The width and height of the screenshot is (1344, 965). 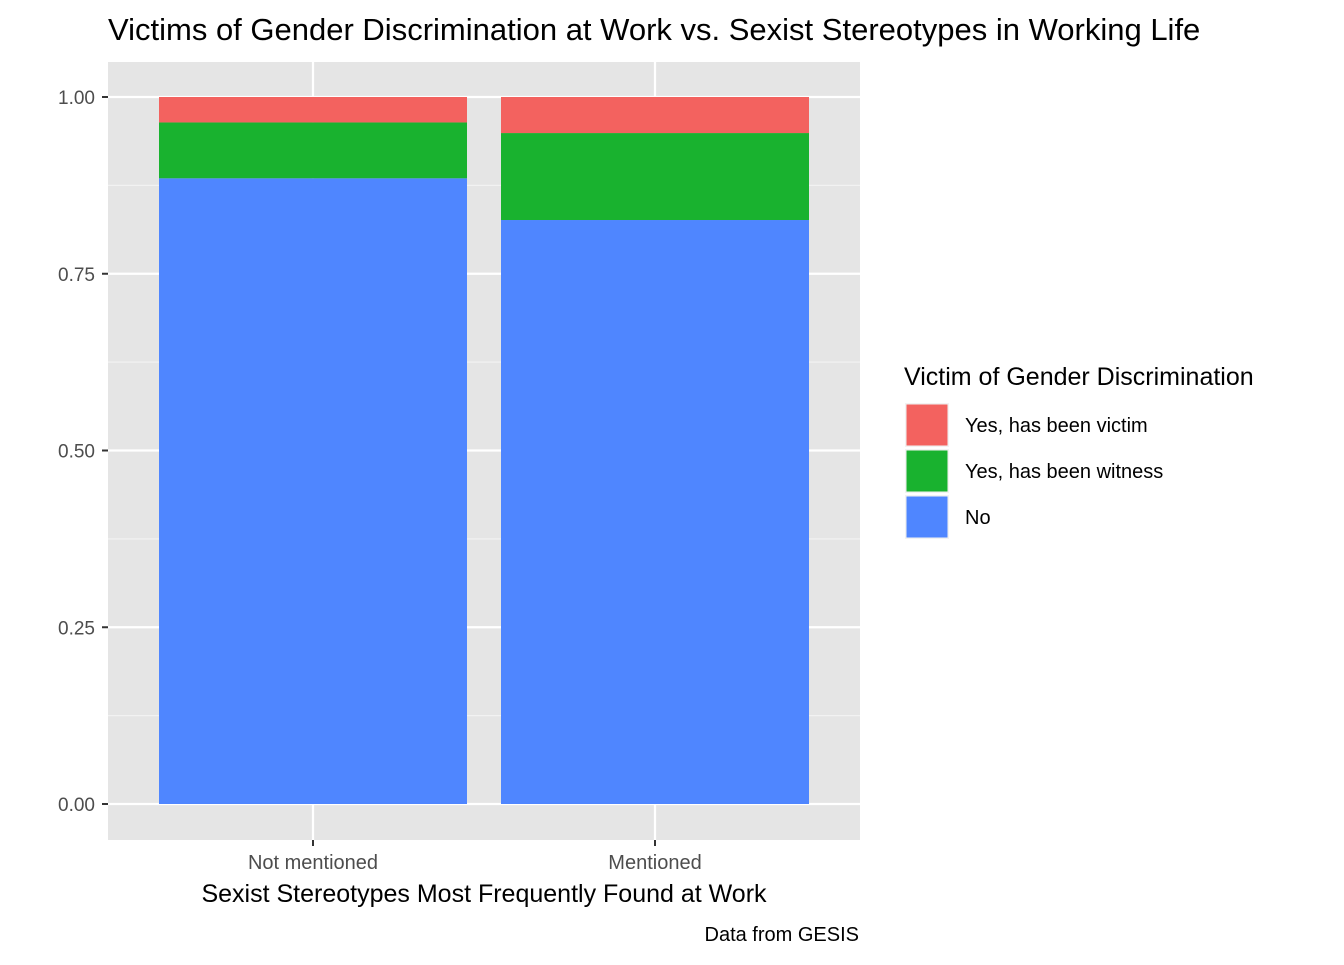 I want to click on legend-label: Yes, has been witness, so click(x=1064, y=472).